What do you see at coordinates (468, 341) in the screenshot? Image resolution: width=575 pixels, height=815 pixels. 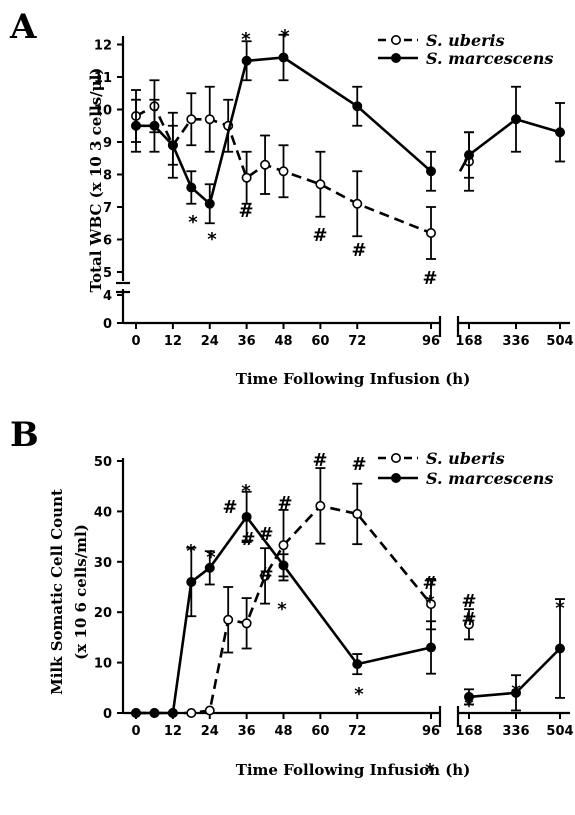 I see `x-tick-label: 168` at bounding box center [468, 341].